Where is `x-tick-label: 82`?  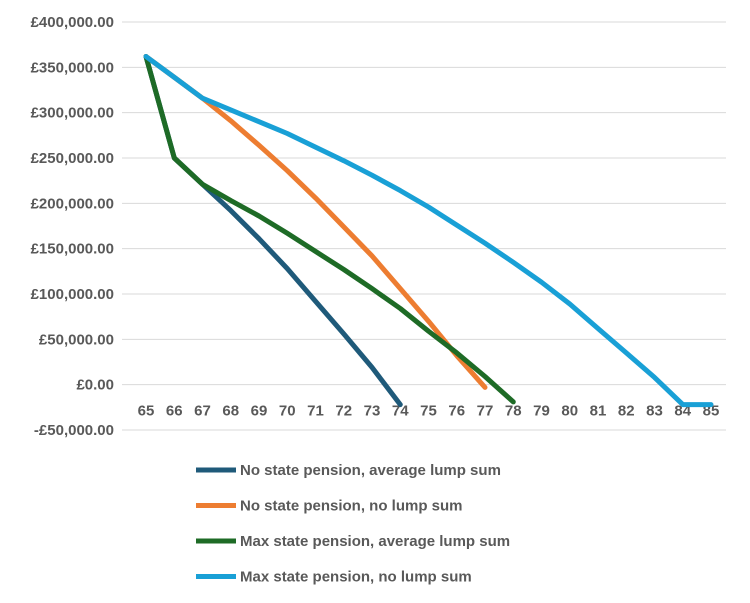
x-tick-label: 82 is located at coordinates (626, 411).